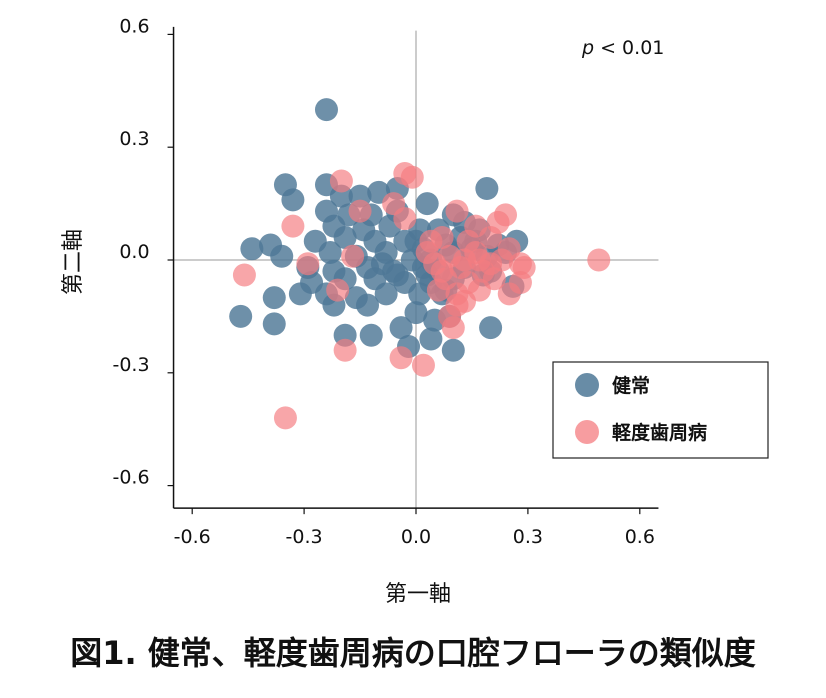 The height and width of the screenshot is (698, 826). What do you see at coordinates (587, 385) in the screenshot?
I see `legend-marker-healthy` at bounding box center [587, 385].